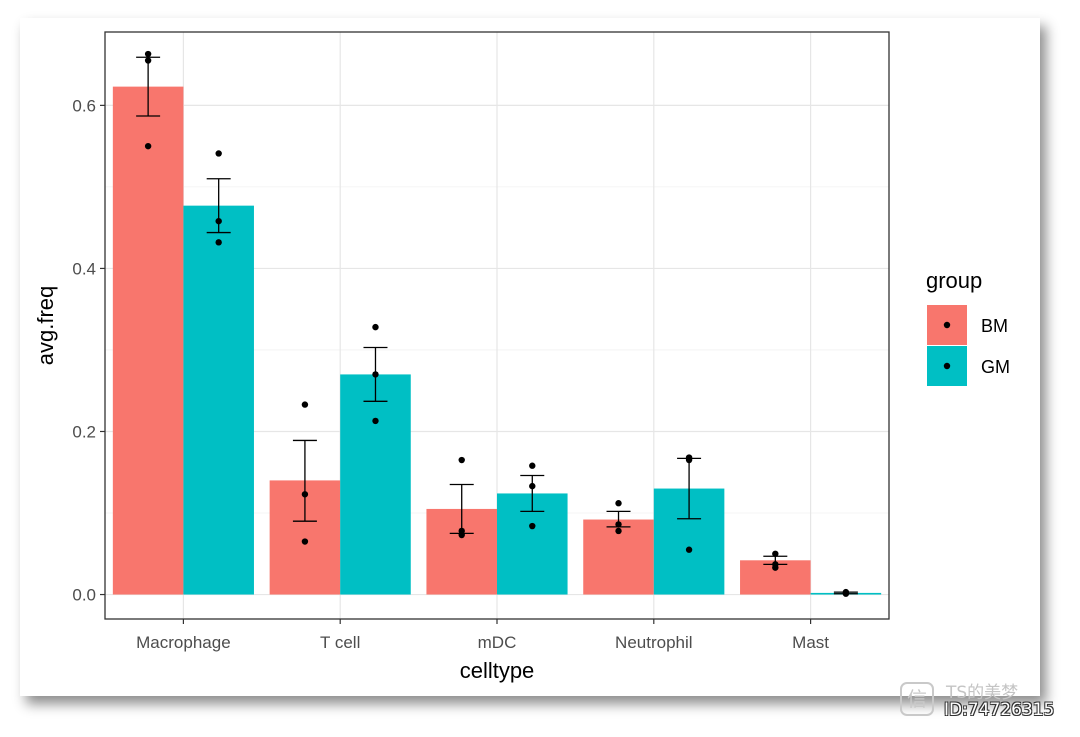 This screenshot has height=737, width=1080. What do you see at coordinates (947, 325) in the screenshot?
I see `legend-key-point-bm` at bounding box center [947, 325].